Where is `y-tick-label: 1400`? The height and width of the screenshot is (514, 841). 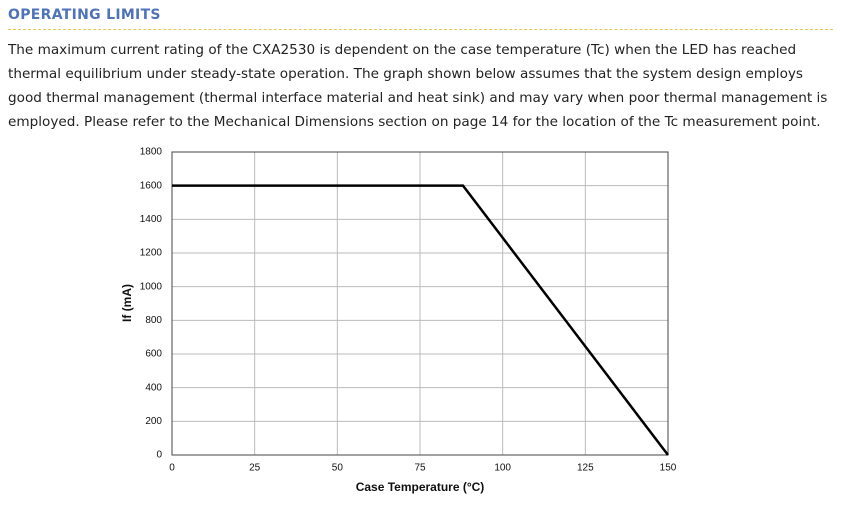
y-tick-label: 1400 is located at coordinates (151, 219).